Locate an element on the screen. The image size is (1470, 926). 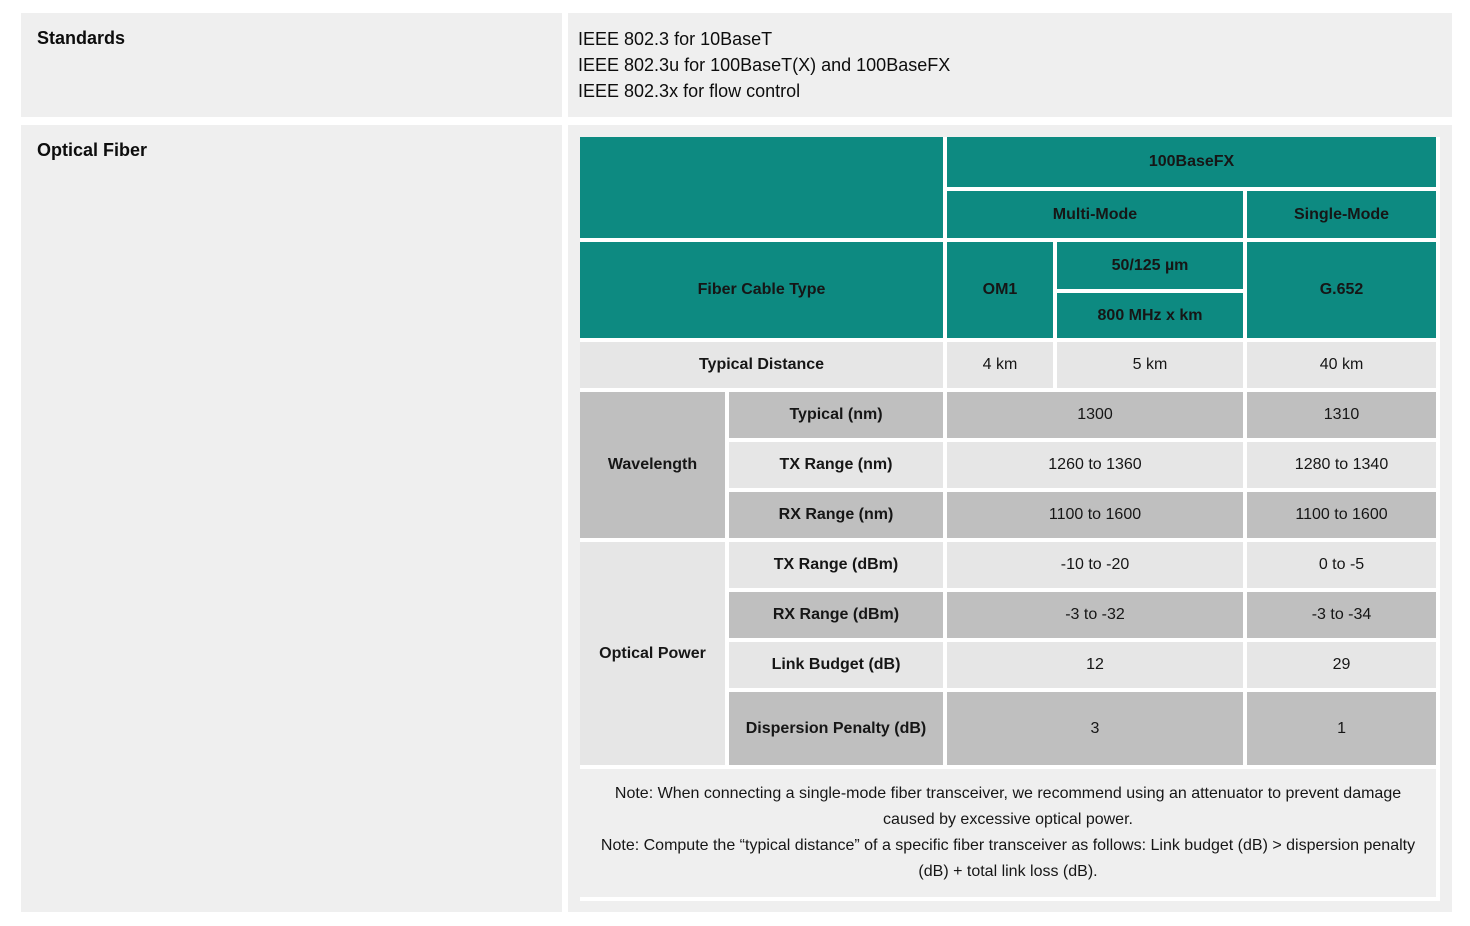
cell-typical-distance-single-mode: 40 km is located at coordinates (1344, 367).